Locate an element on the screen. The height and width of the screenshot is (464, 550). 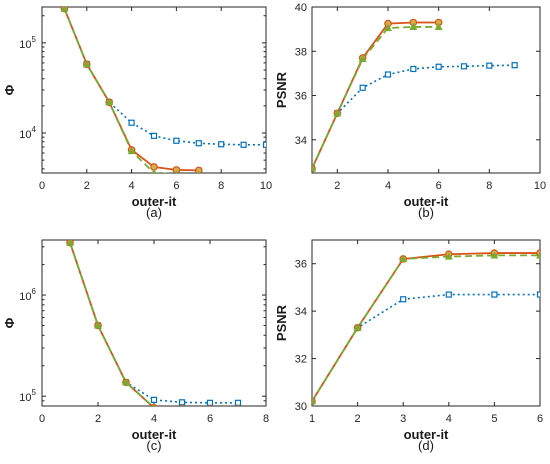
x-tick-label-c: 2 is located at coordinates (98, 419).